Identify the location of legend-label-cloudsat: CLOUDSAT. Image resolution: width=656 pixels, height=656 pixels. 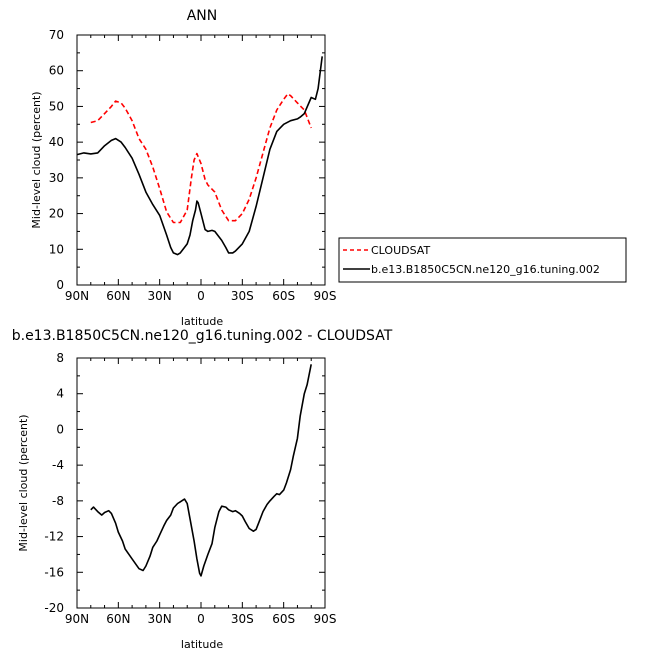
(400, 250).